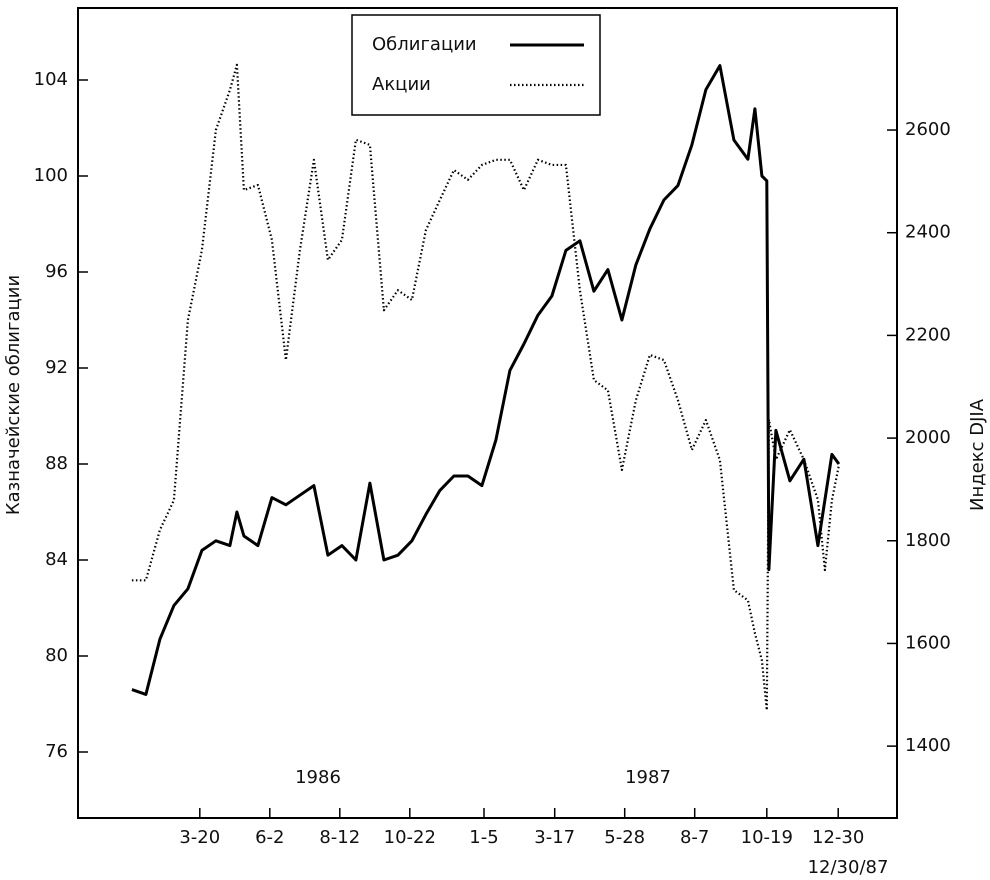 The width and height of the screenshot is (990, 880). Describe the element at coordinates (694, 837) in the screenshot. I see `x-tick-label: 8-7` at that location.